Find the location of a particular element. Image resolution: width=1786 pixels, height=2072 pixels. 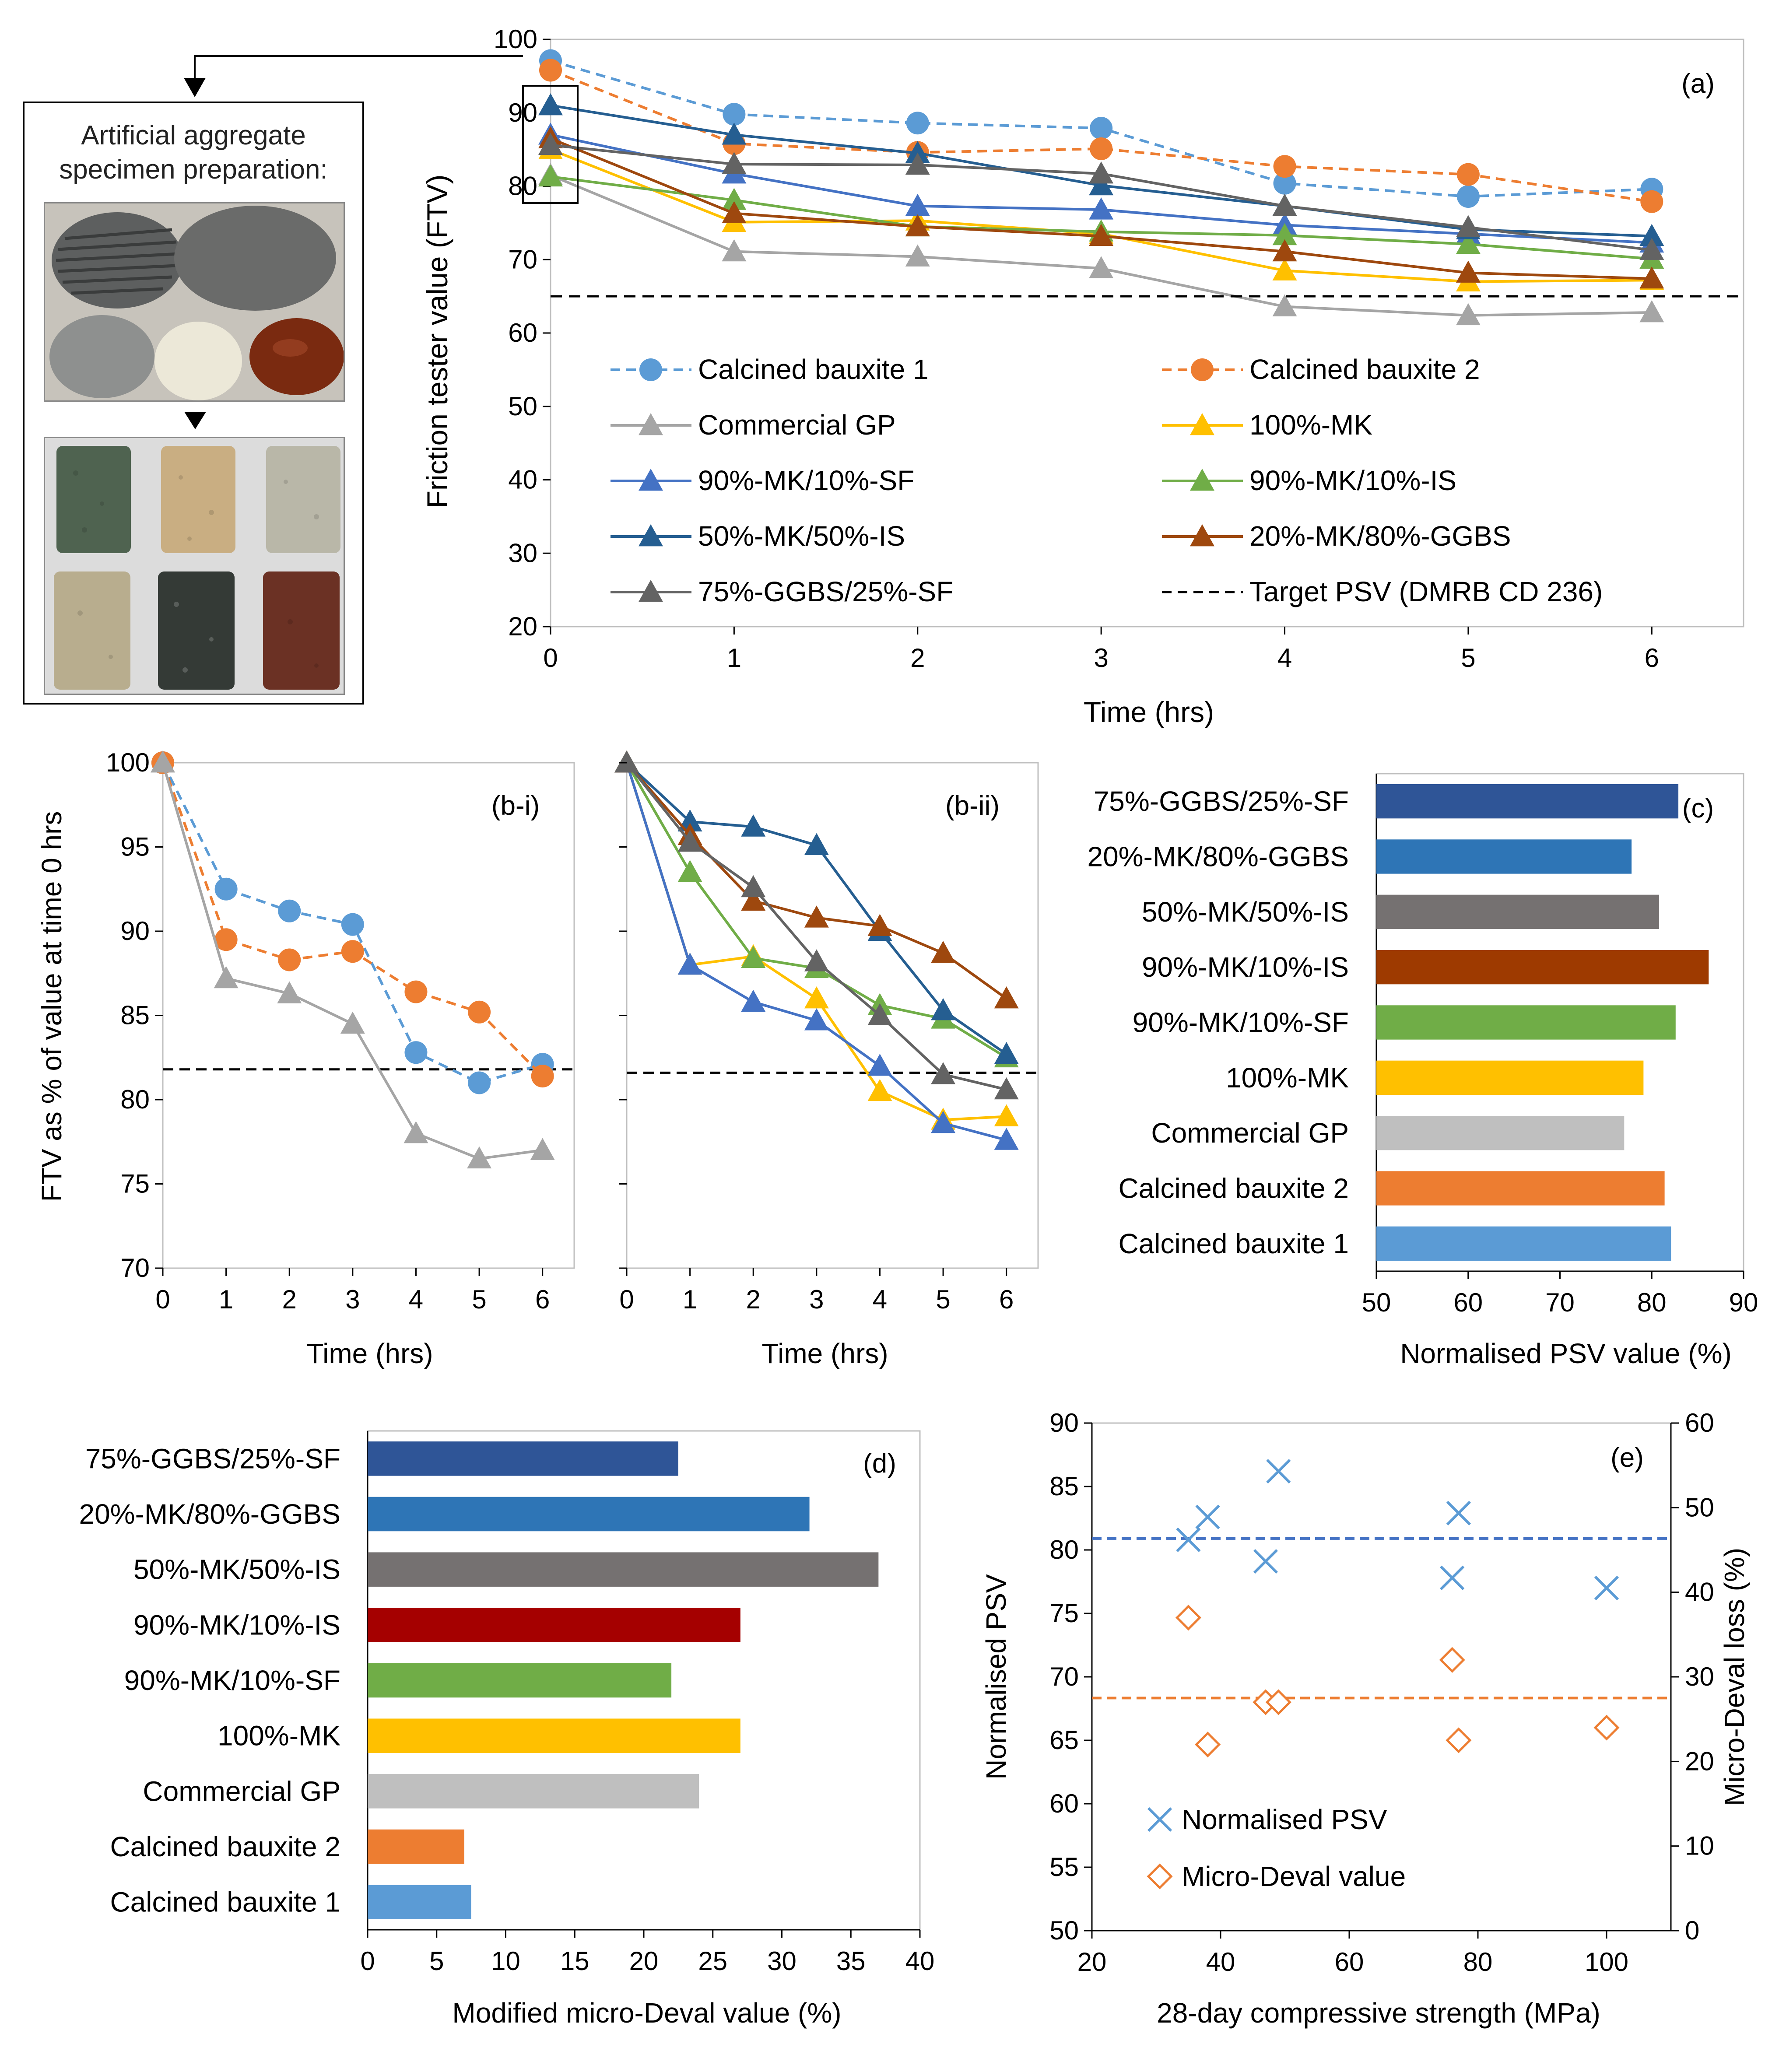

b-i-y-tick-label: 90 is located at coordinates (135, 931).